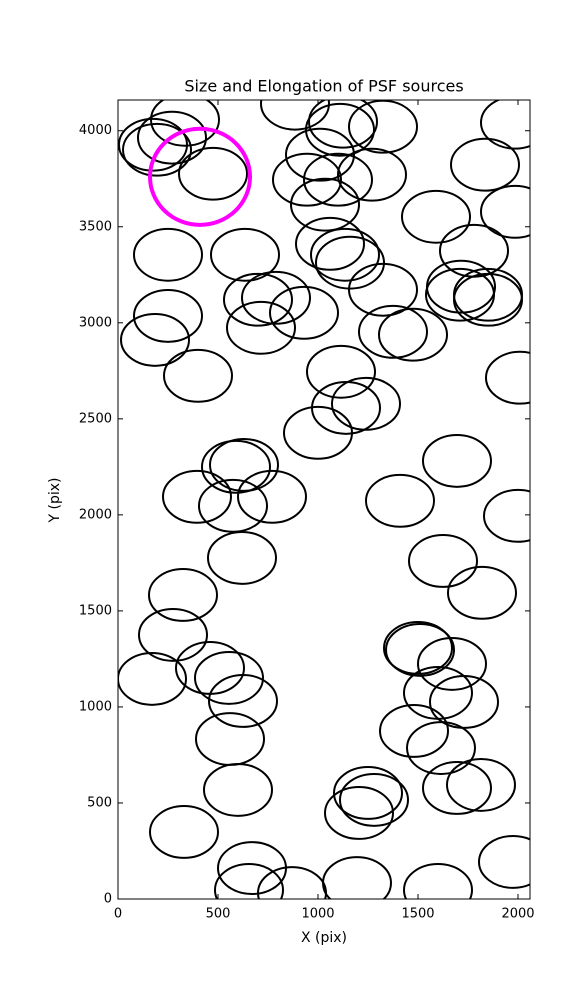  Describe the element at coordinates (95, 322) in the screenshot. I see `y-tick-label: 3000` at that location.